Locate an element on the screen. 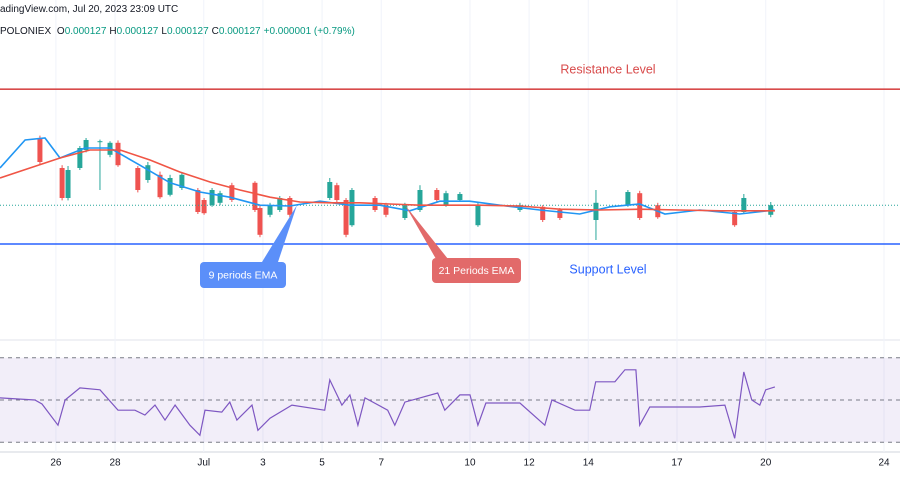 Image resolution: width=900 pixels, height=500 pixels. x-tick-label: 14 is located at coordinates (589, 463).